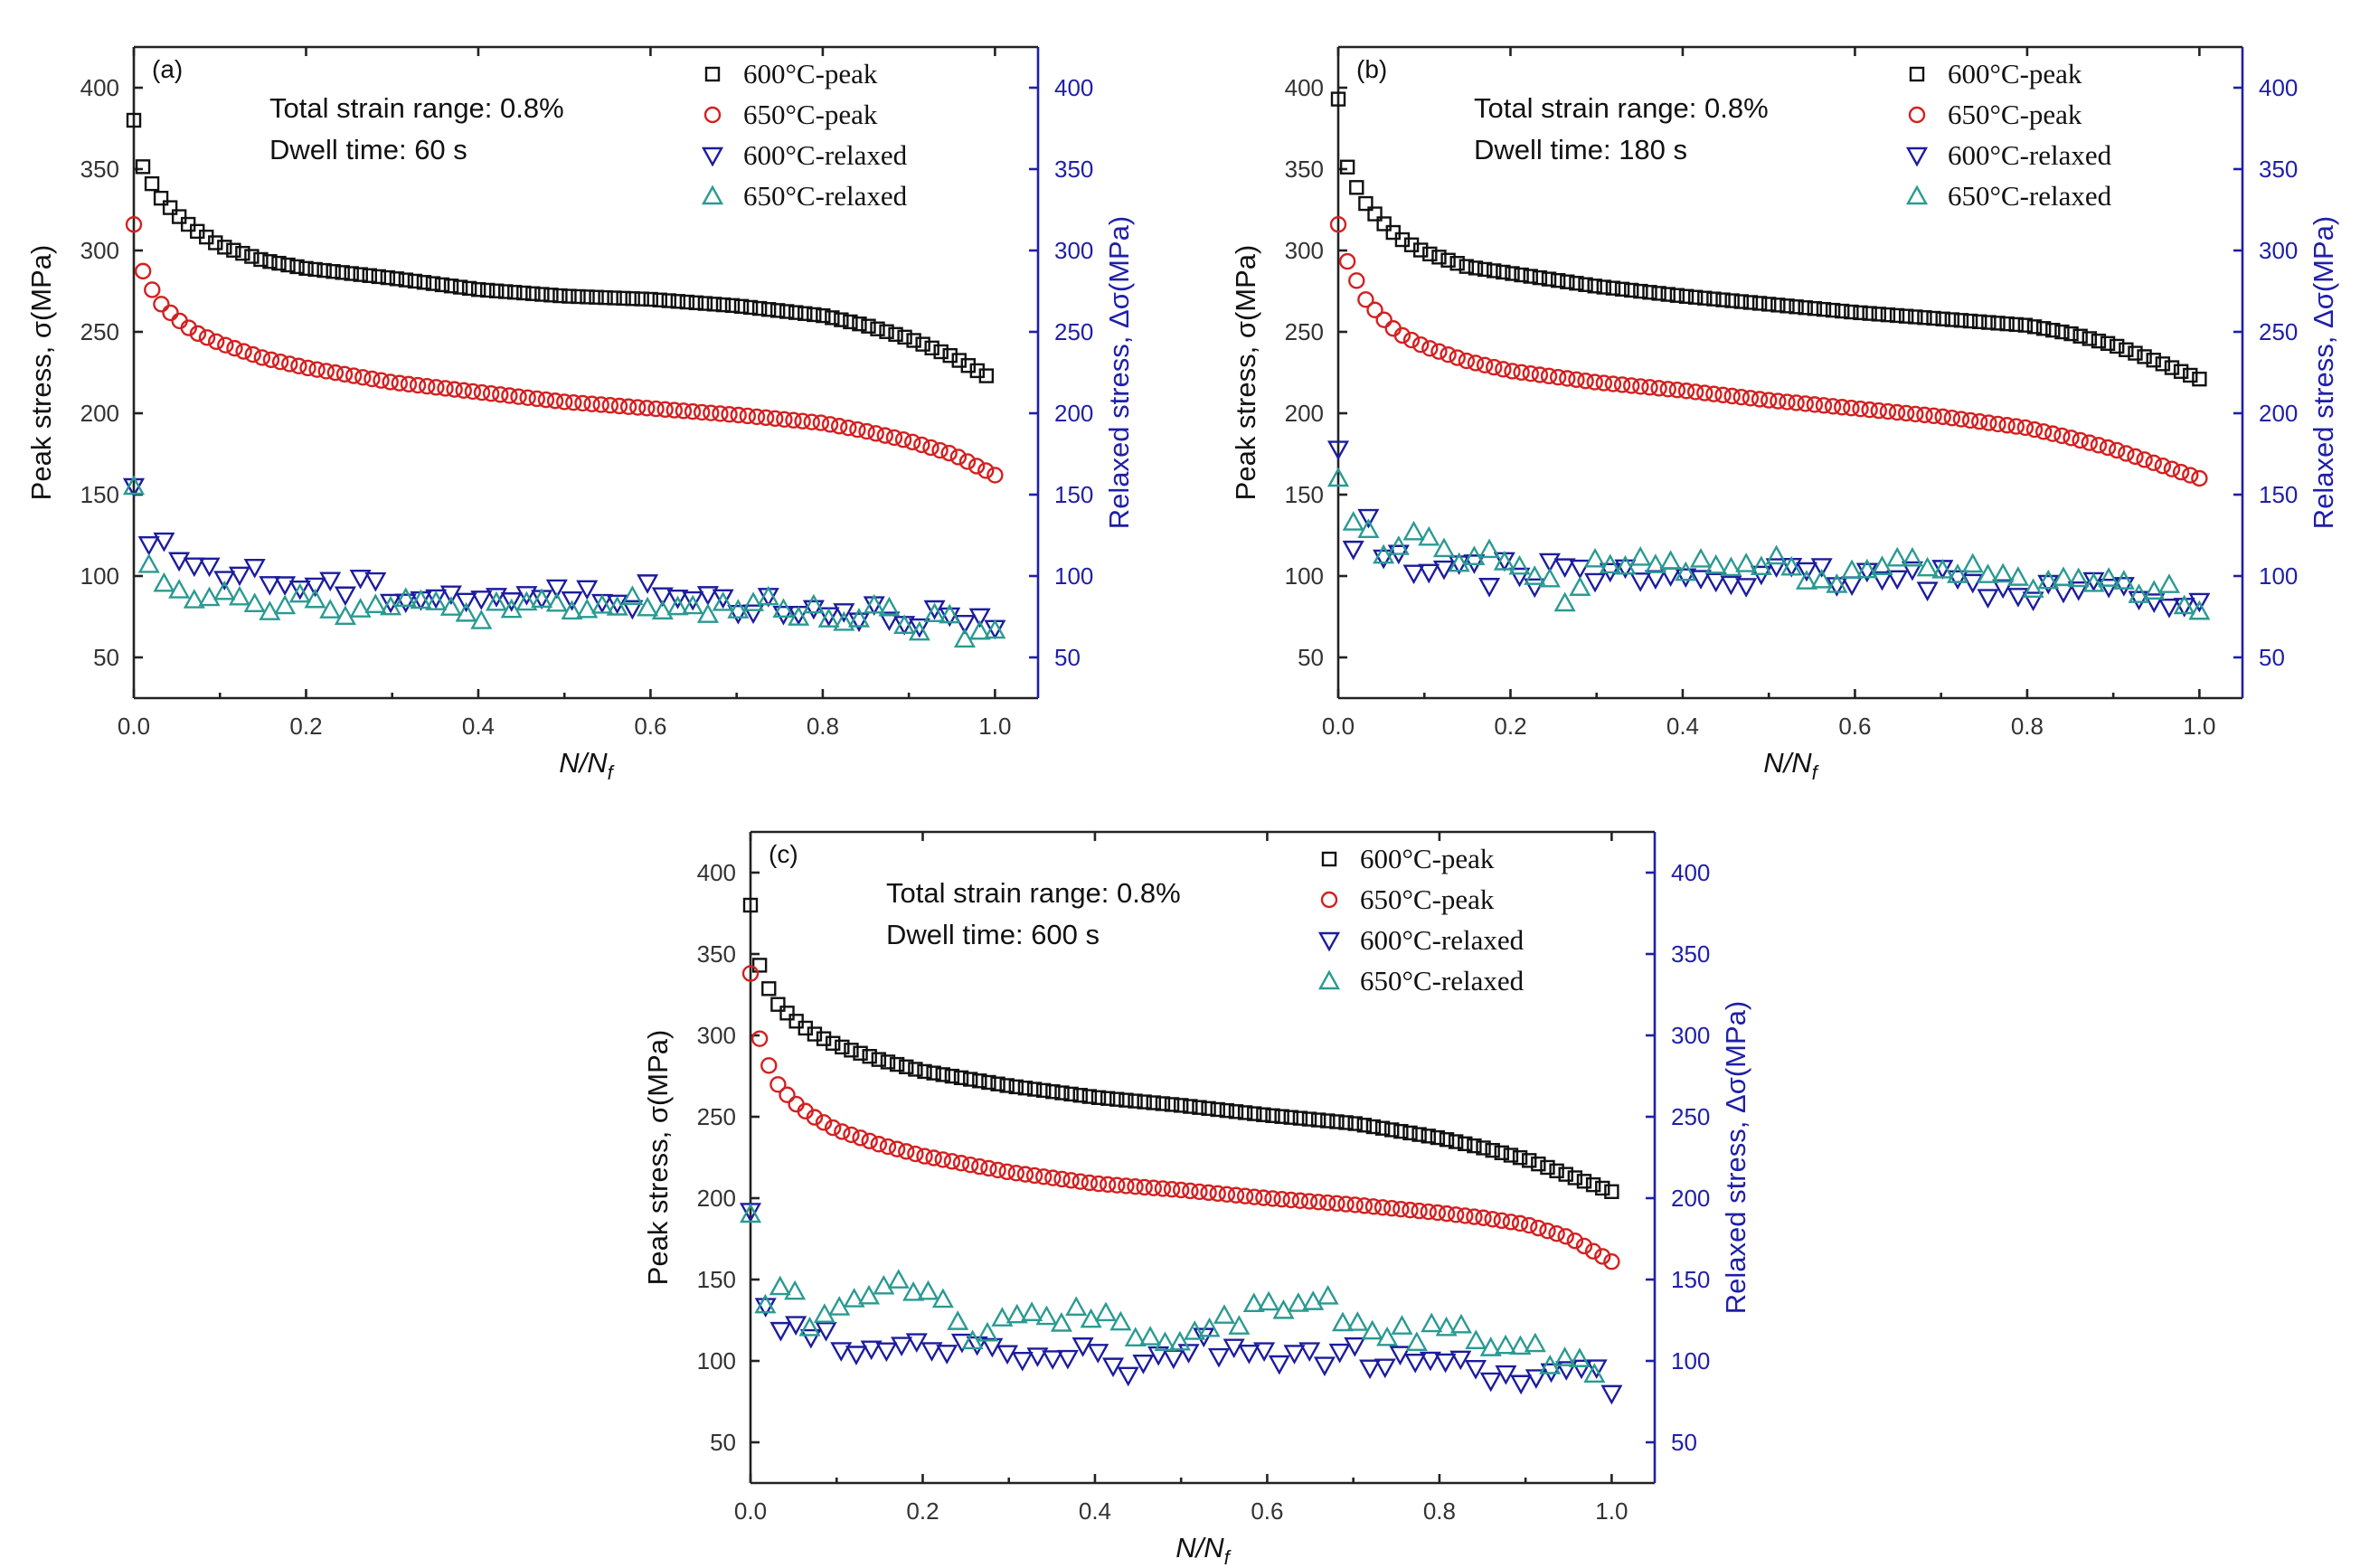 The height and width of the screenshot is (1568, 2379). Describe the element at coordinates (1372, 69) in the screenshot. I see `panel-label: (b)` at that location.